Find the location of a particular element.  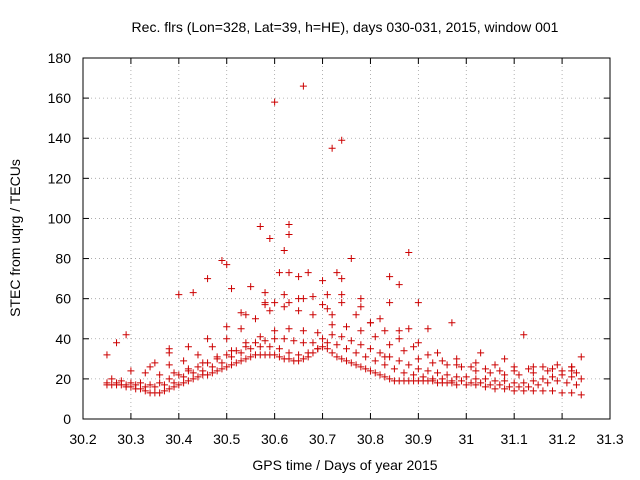

y-tick-label: 140 is located at coordinates (60, 138).